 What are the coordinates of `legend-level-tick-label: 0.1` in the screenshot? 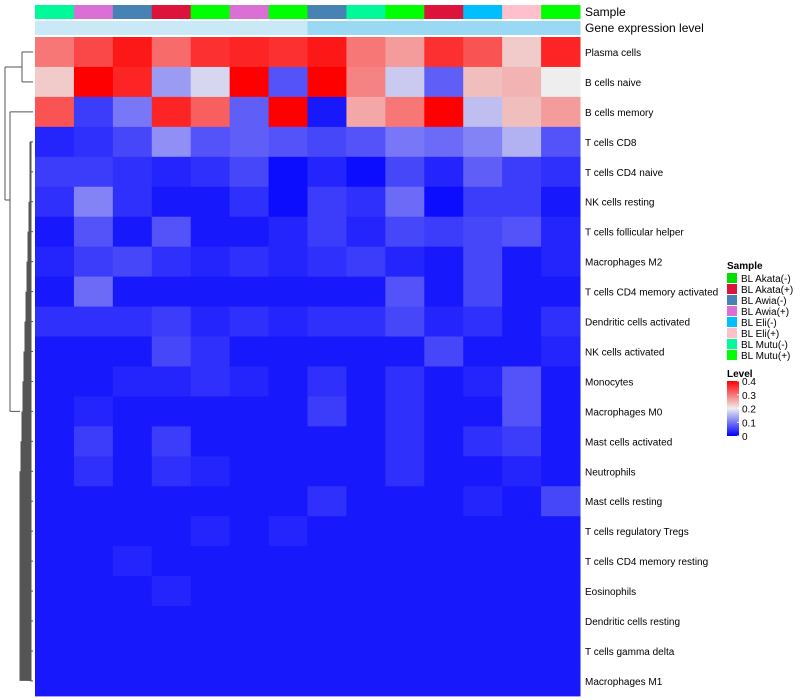 It's located at (749, 423).